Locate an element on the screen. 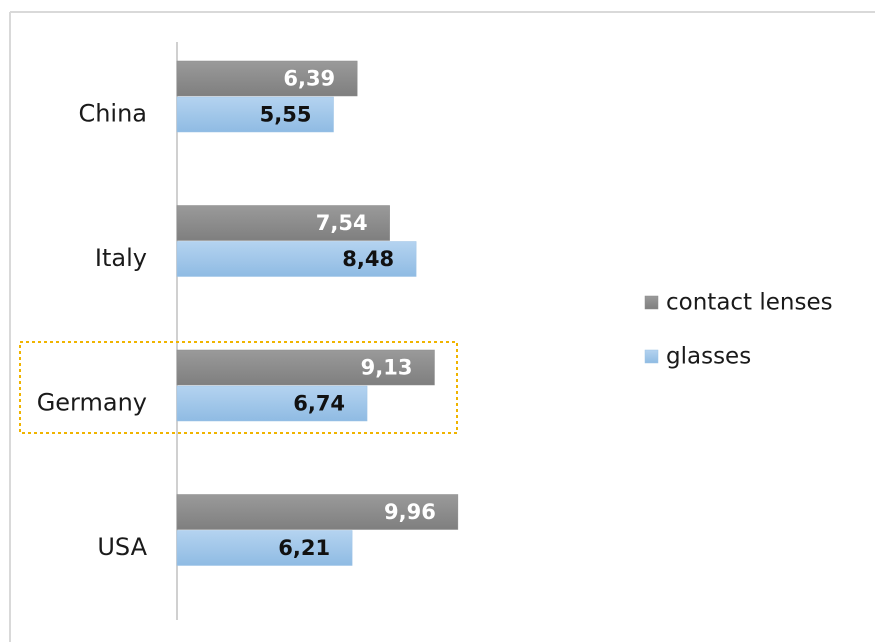 The width and height of the screenshot is (875, 642). legend-label: glasses is located at coordinates (708, 357).